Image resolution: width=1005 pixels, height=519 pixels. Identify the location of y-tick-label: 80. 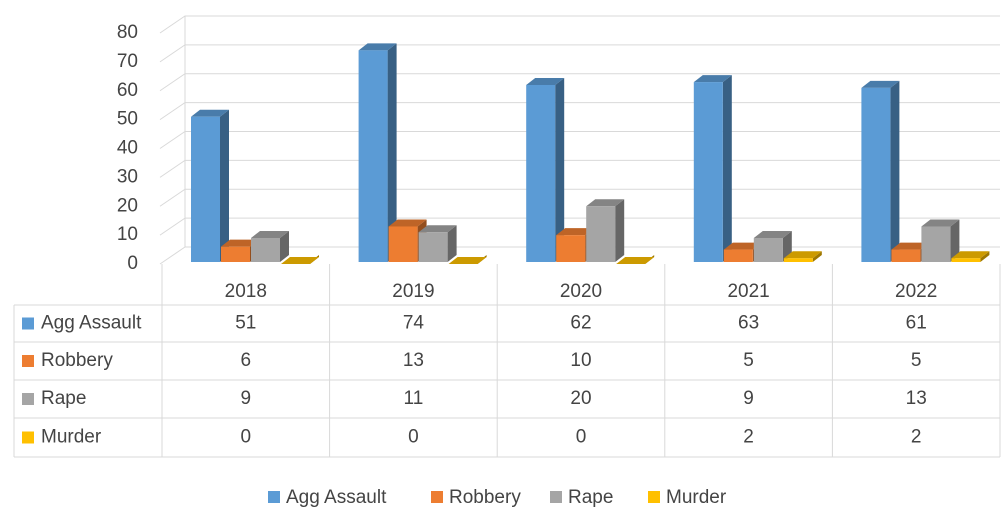
(127, 32).